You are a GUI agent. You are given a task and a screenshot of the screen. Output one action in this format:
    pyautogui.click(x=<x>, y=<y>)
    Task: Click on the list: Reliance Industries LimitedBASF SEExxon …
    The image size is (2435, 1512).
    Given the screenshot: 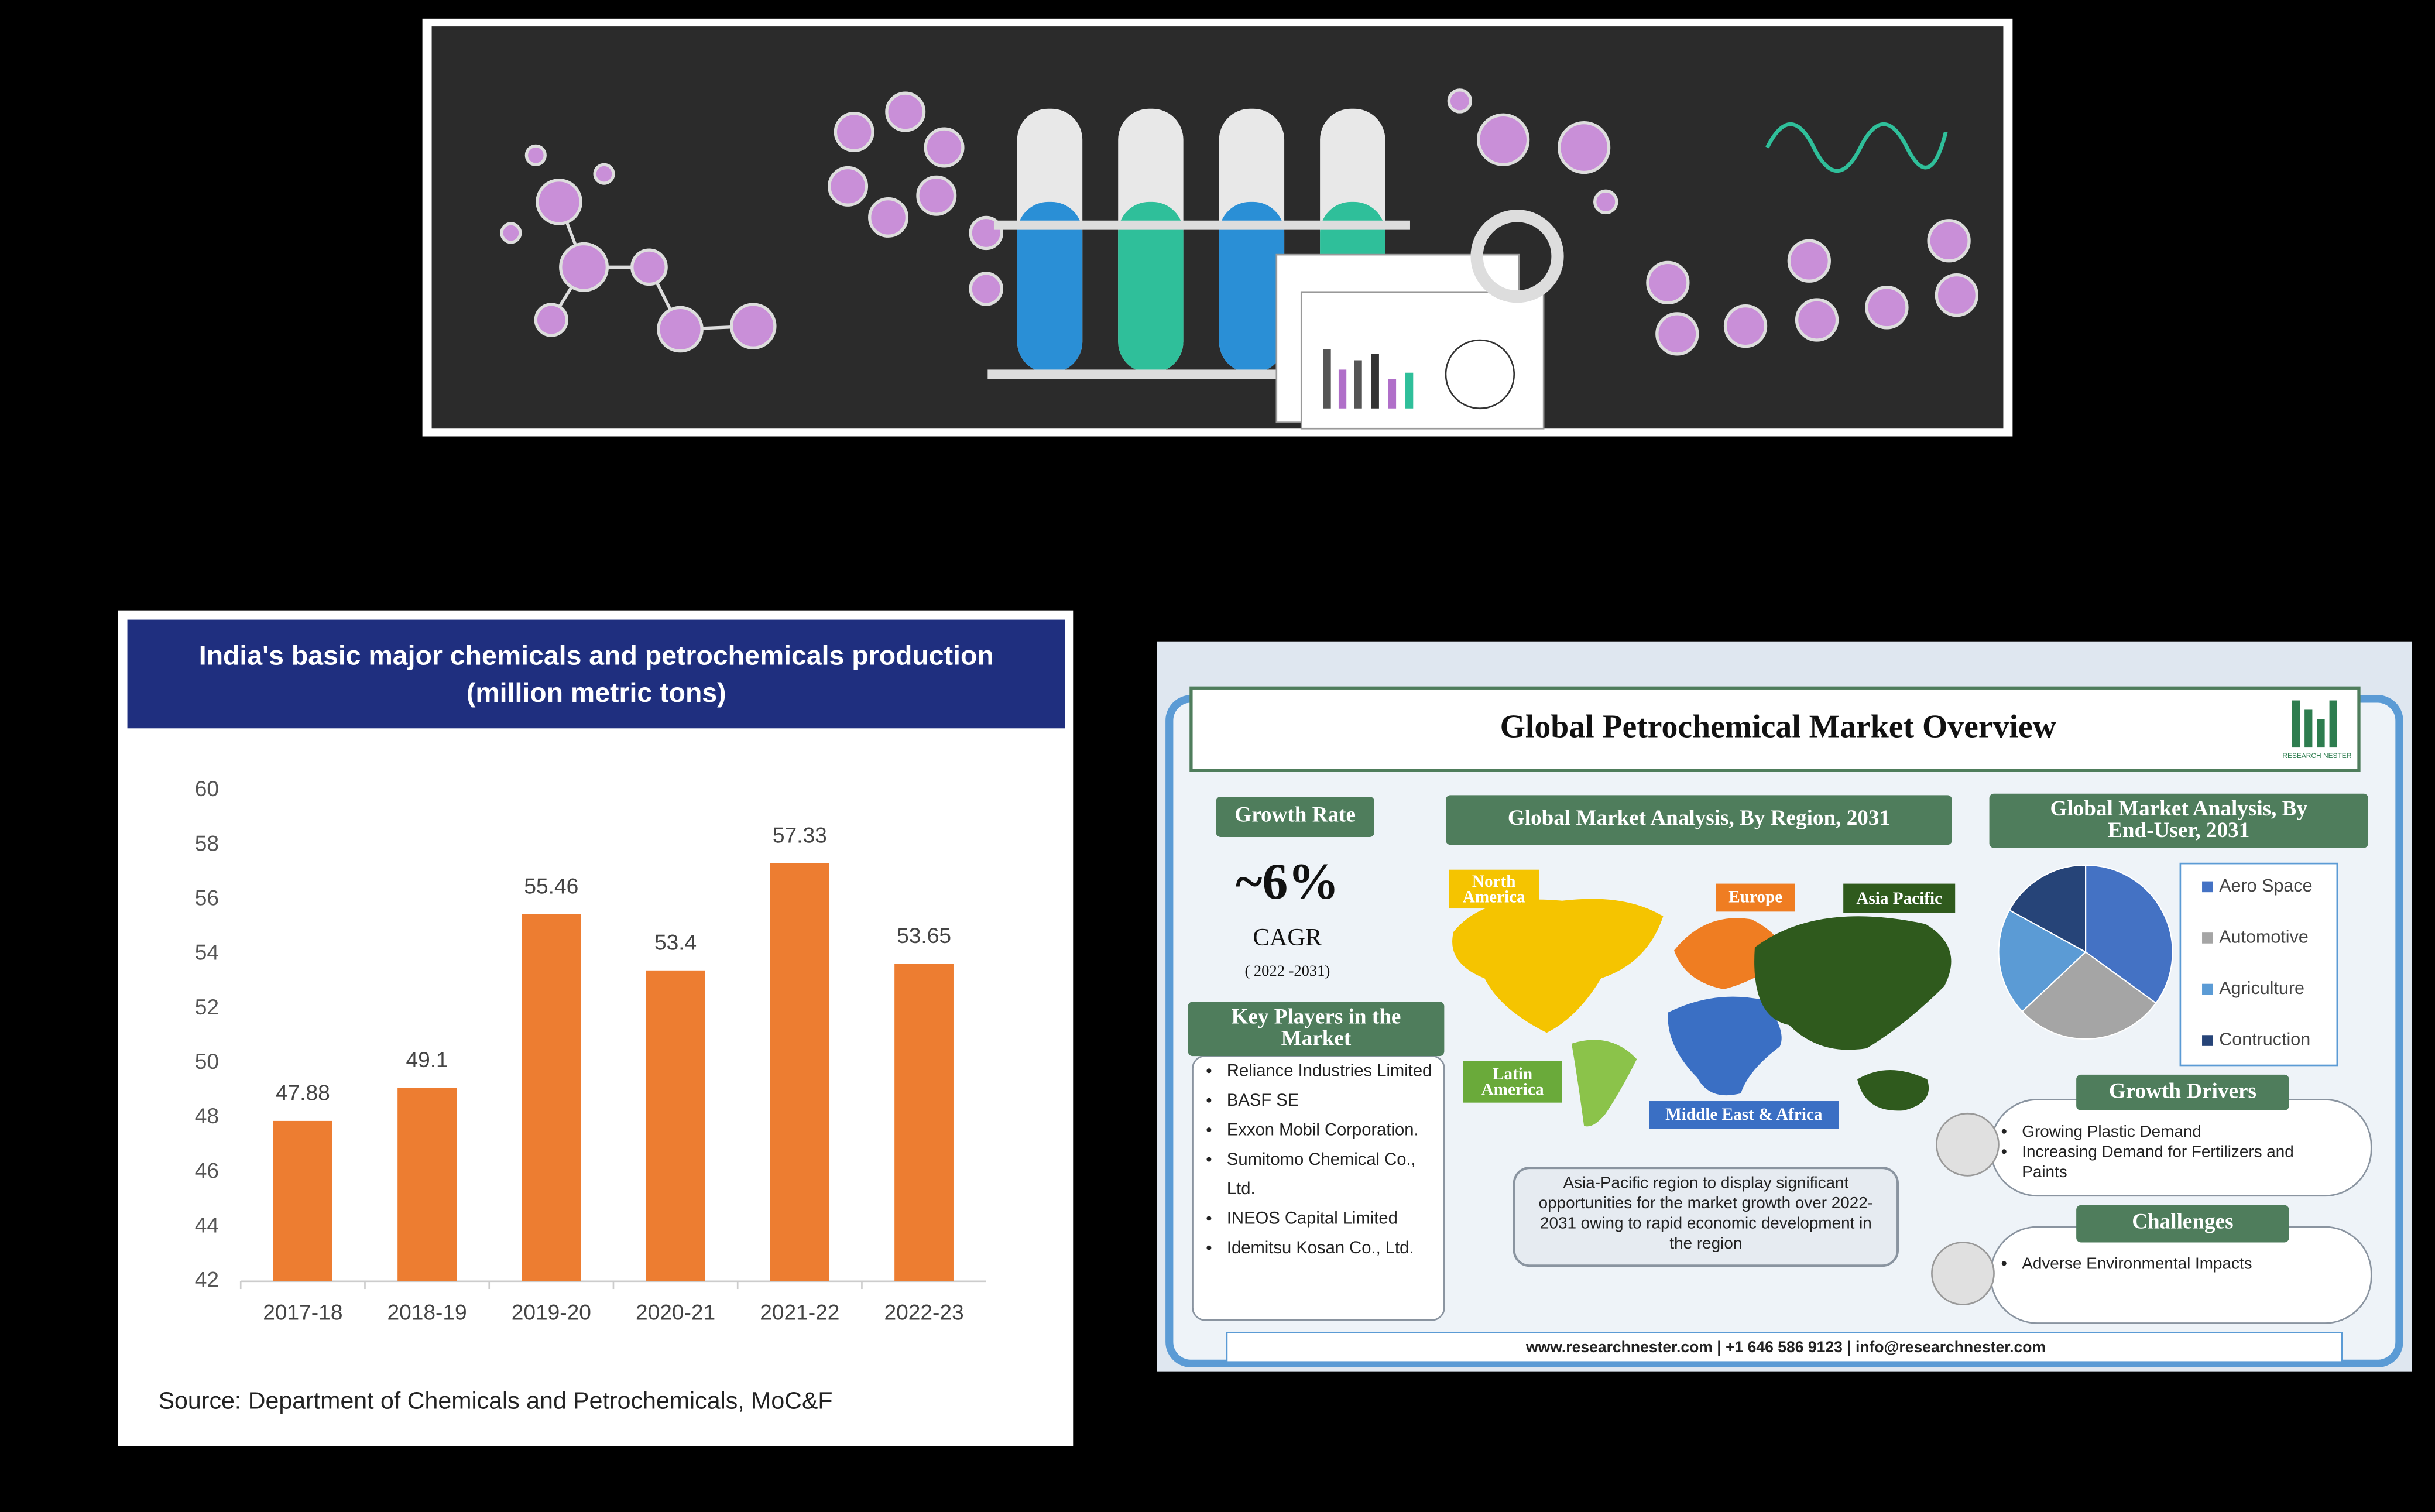 What is the action you would take?
    pyautogui.click(x=1320, y=1161)
    